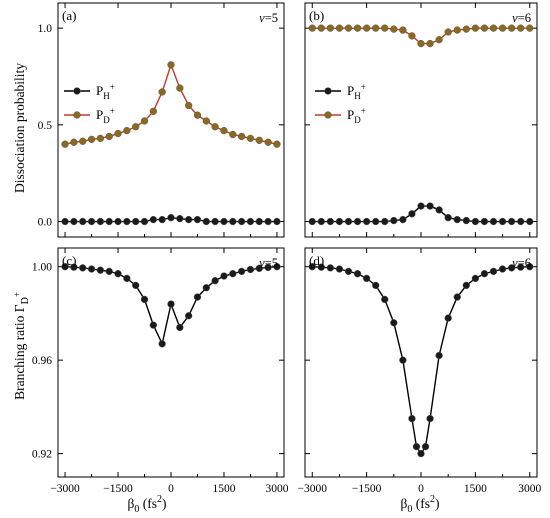 The width and height of the screenshot is (550, 518). What do you see at coordinates (171, 489) in the screenshot?
I see `x-tick-label: 0` at bounding box center [171, 489].